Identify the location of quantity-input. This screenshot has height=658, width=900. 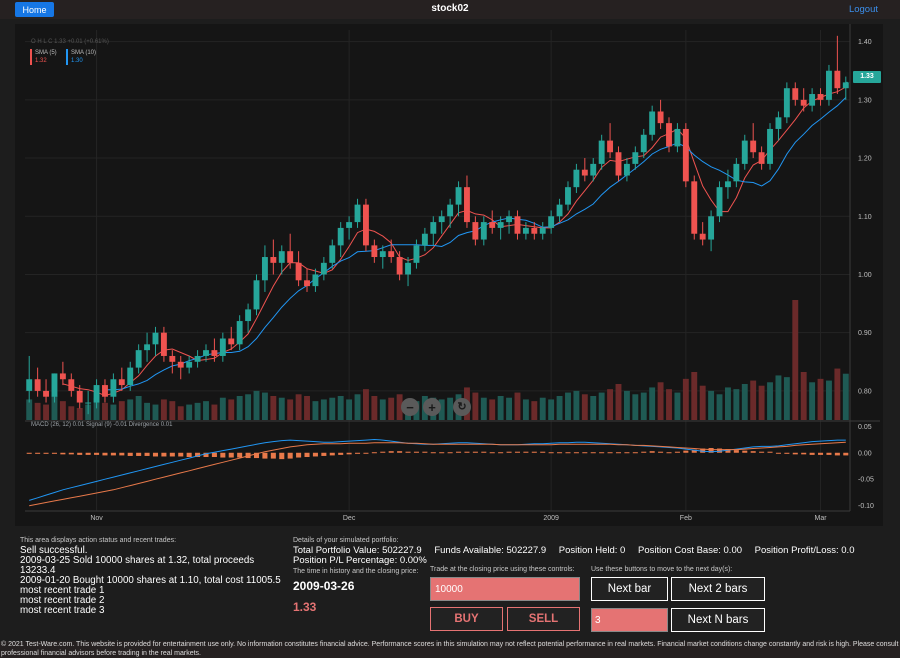
(505, 589).